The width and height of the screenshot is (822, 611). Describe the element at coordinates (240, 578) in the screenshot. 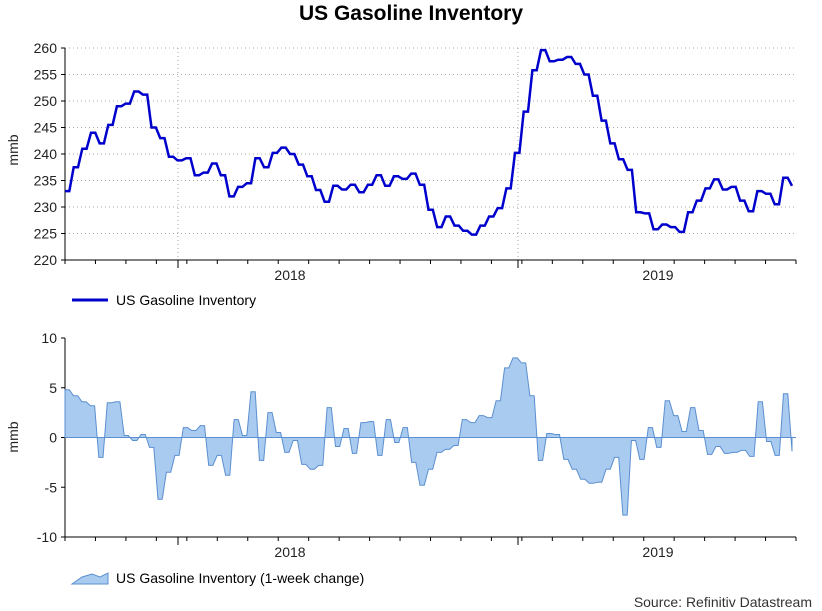

I see `change-legend-label: US Gasoline Inventory (1-week change)` at that location.